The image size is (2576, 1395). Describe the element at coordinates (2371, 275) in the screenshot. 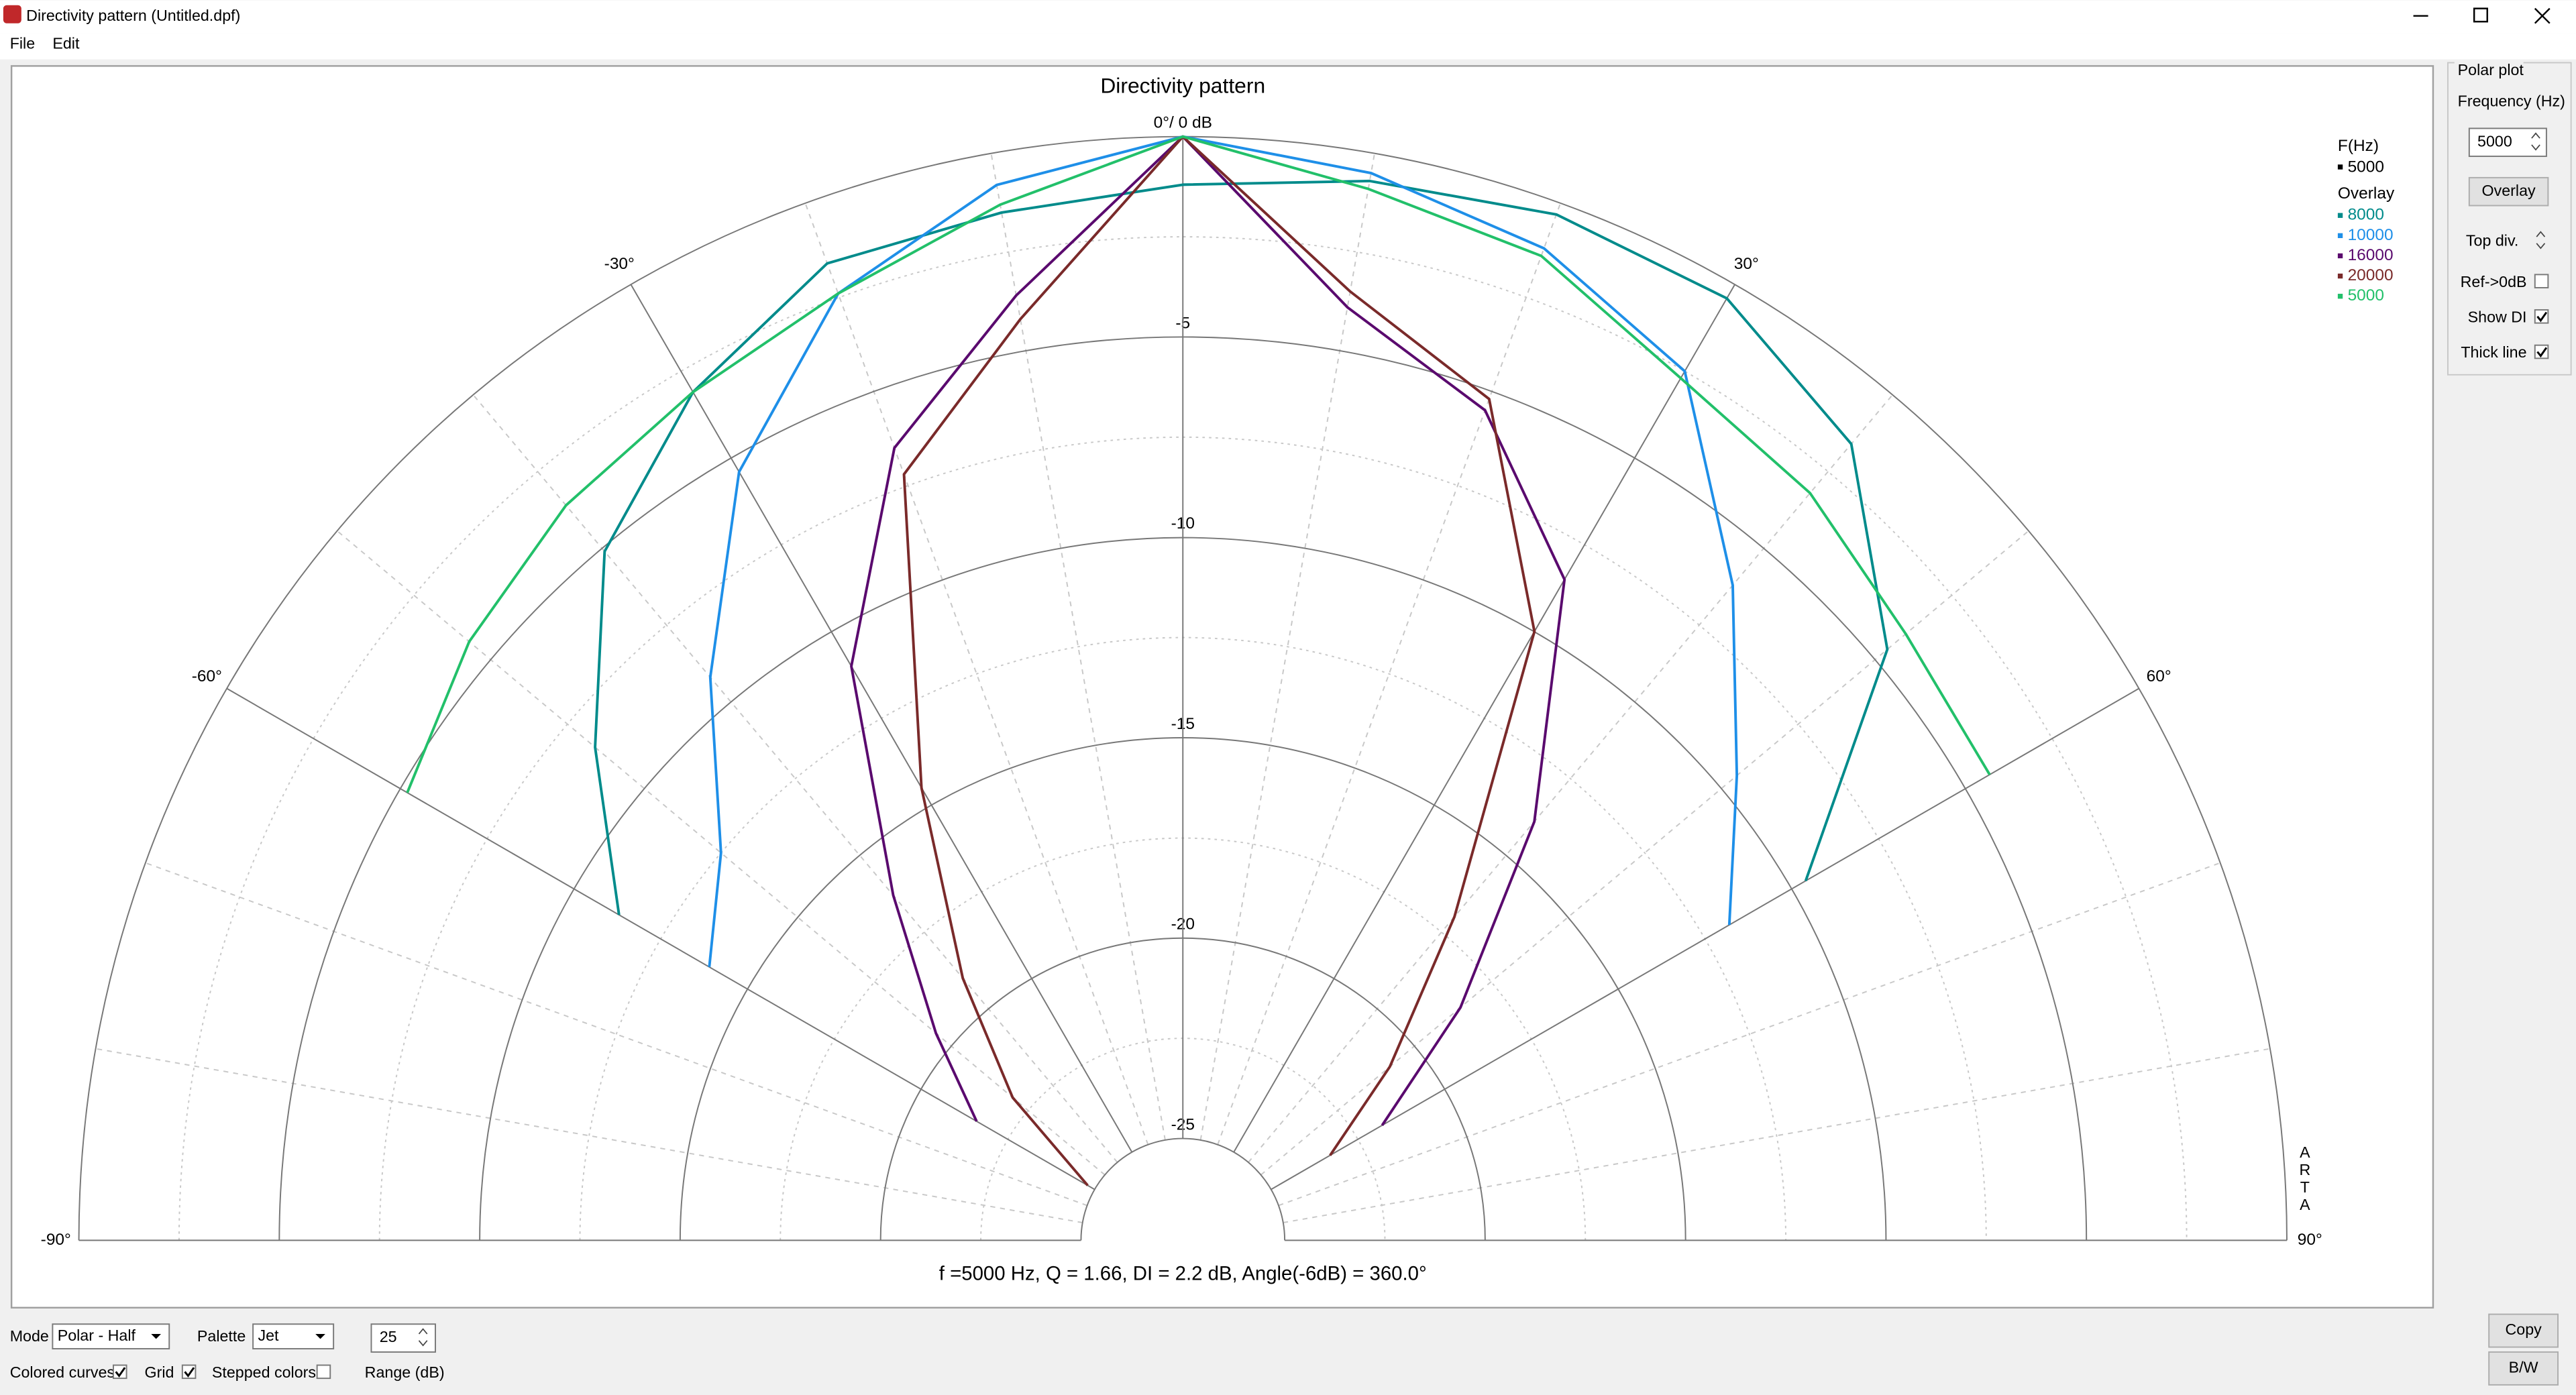

I see `legend-label: 20000` at that location.